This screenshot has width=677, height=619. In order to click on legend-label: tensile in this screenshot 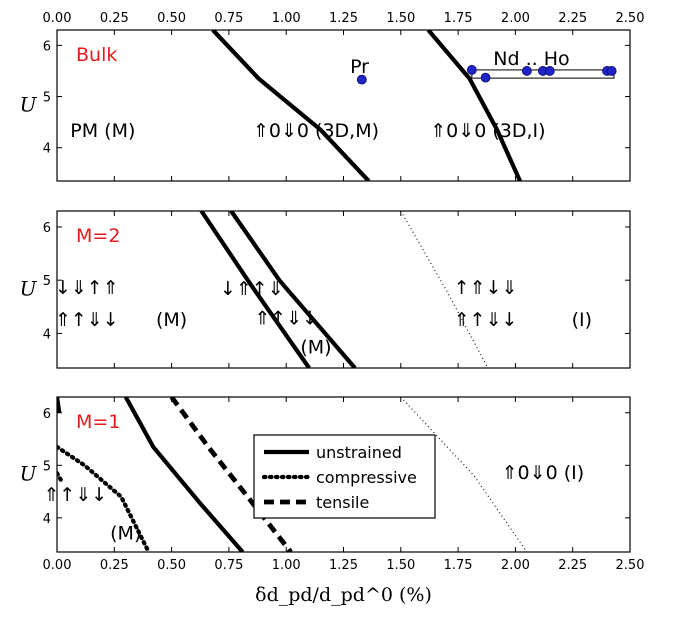, I will do `click(342, 502)`.